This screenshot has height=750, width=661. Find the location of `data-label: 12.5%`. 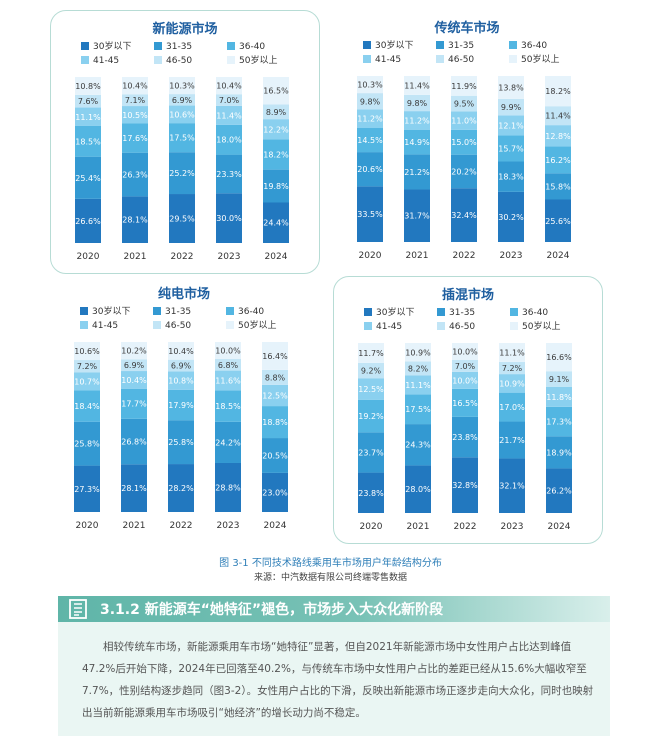

data-label: 12.5% is located at coordinates (275, 395).